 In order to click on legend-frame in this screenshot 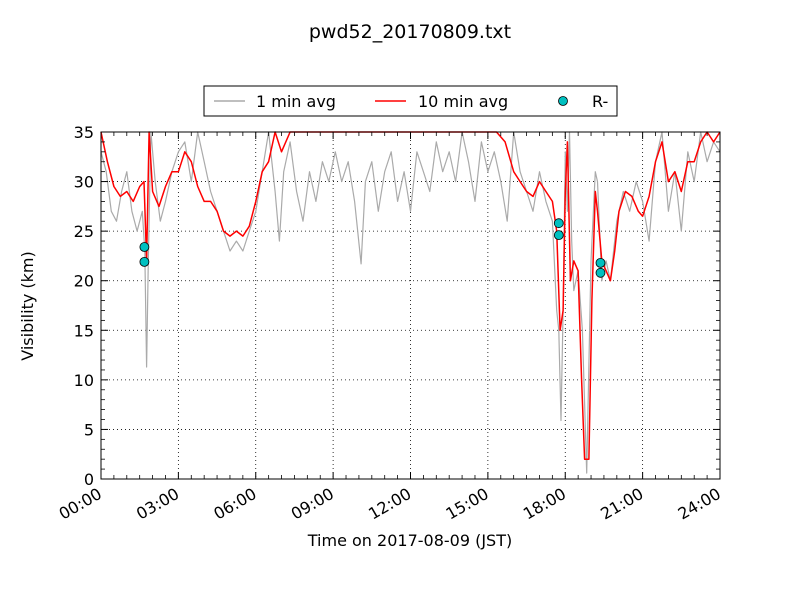, I will do `click(410, 101)`.